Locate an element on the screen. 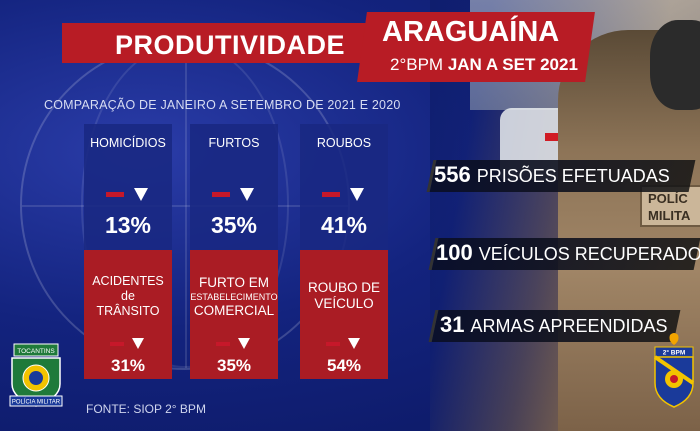 This screenshot has height=431, width=700. title-banner is located at coordinates (221, 43).